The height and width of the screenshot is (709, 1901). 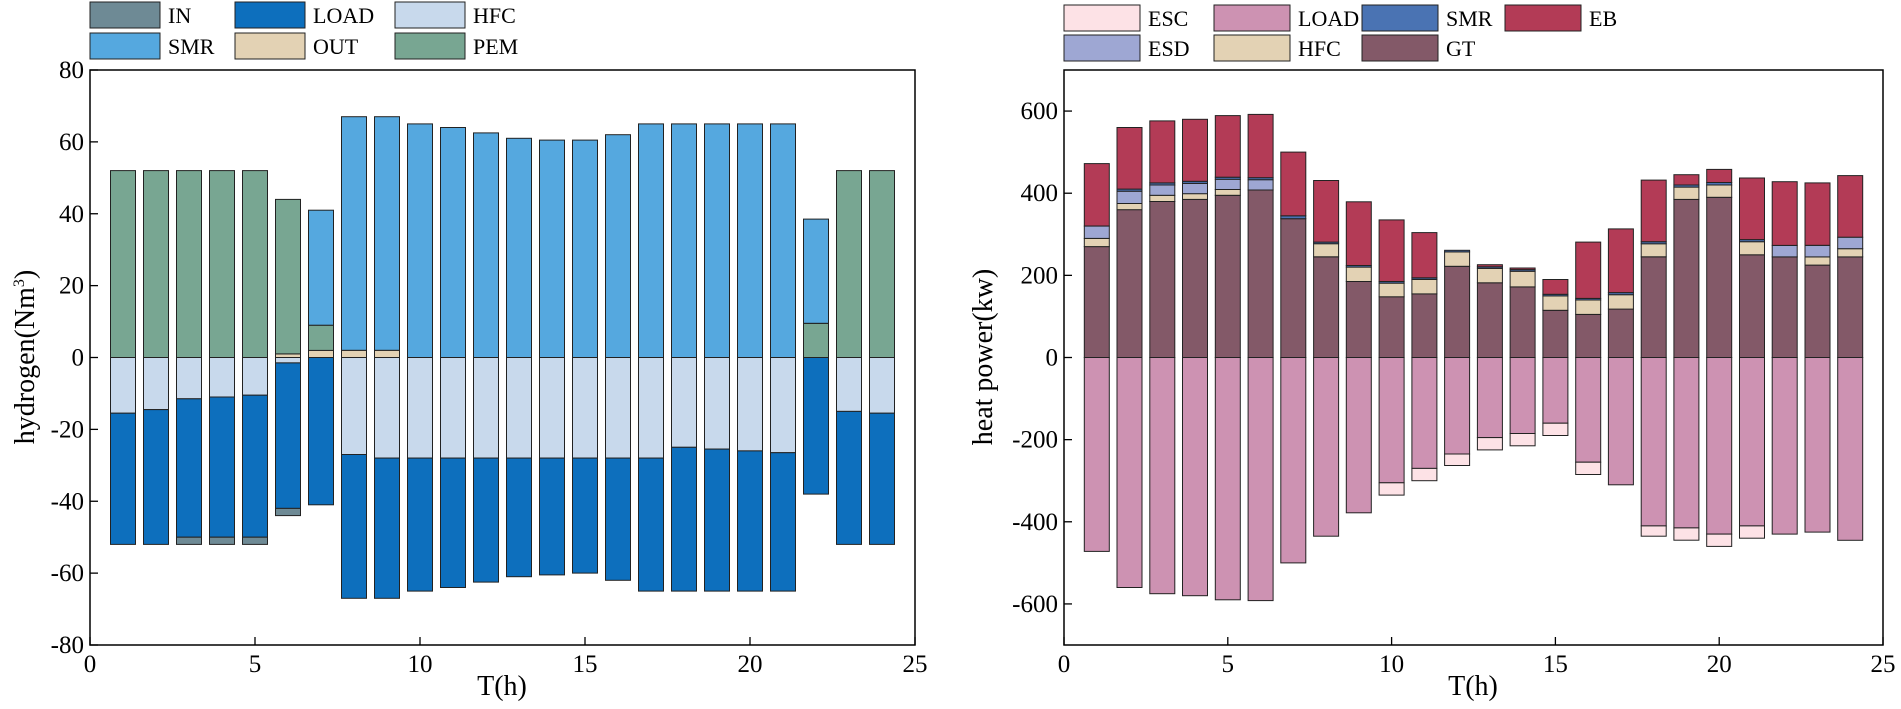 I want to click on hydrogen-bar-hfc-neg-t23, so click(x=849, y=384).